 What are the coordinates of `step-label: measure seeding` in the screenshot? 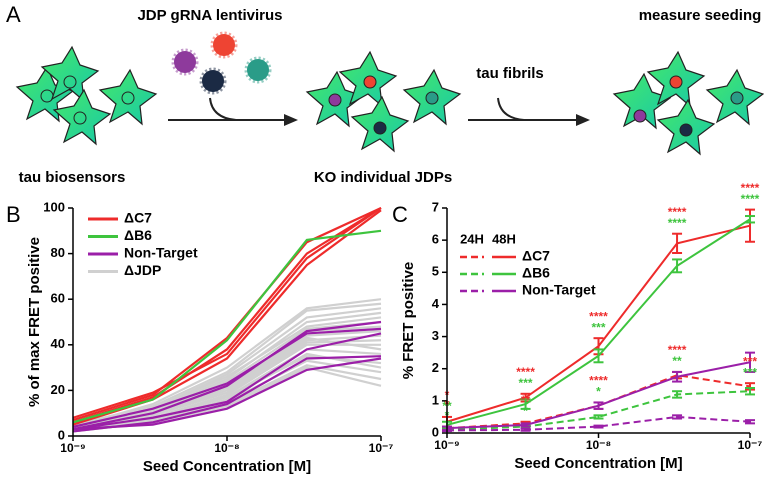 It's located at (700, 15).